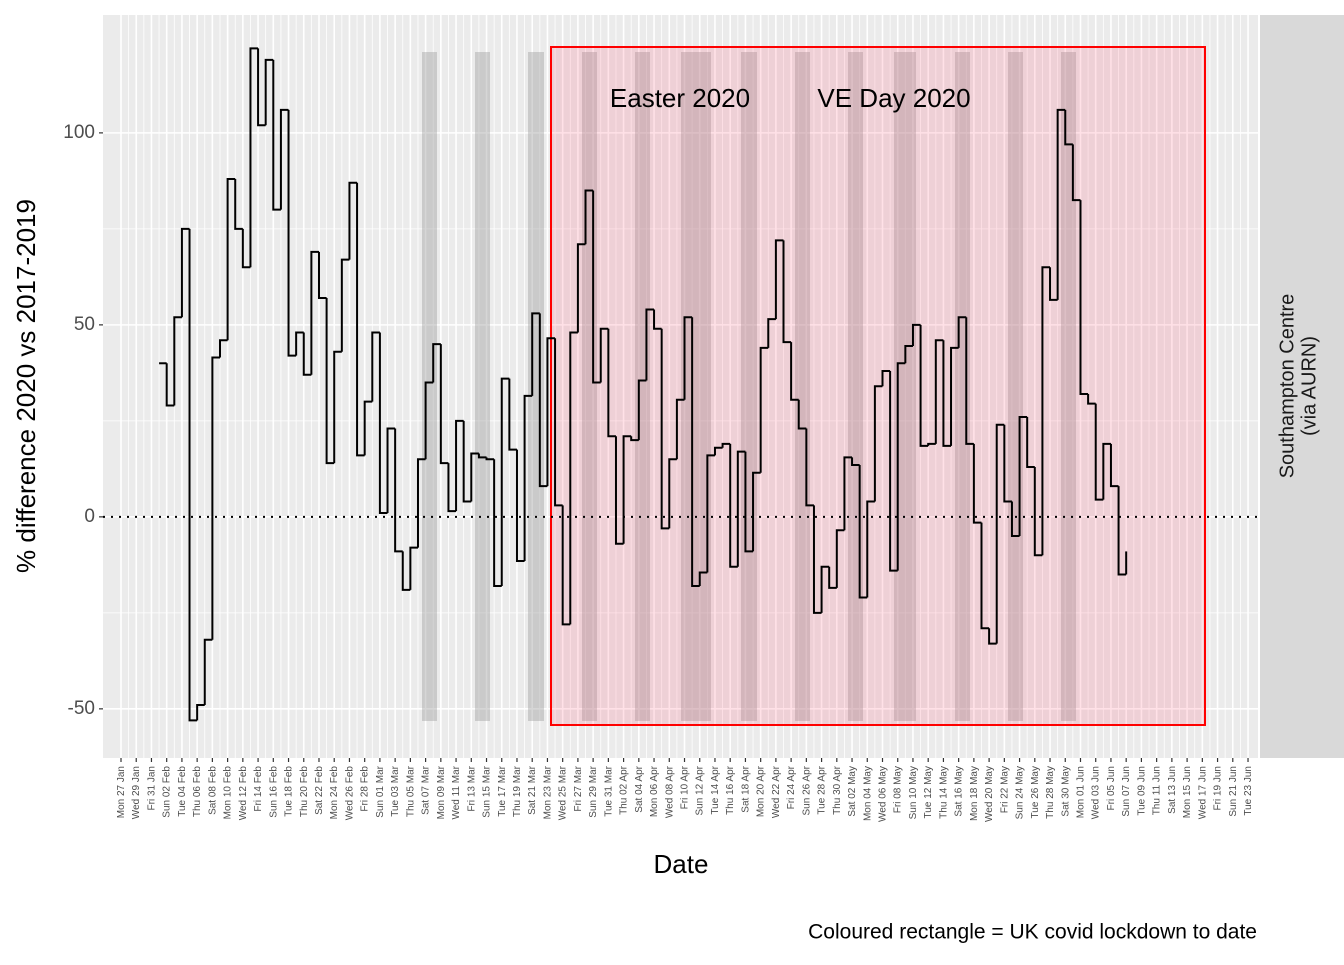 This screenshot has width=1344, height=965. Describe the element at coordinates (761, 791) in the screenshot. I see `x-tick-label: Mon 20 Apr` at that location.